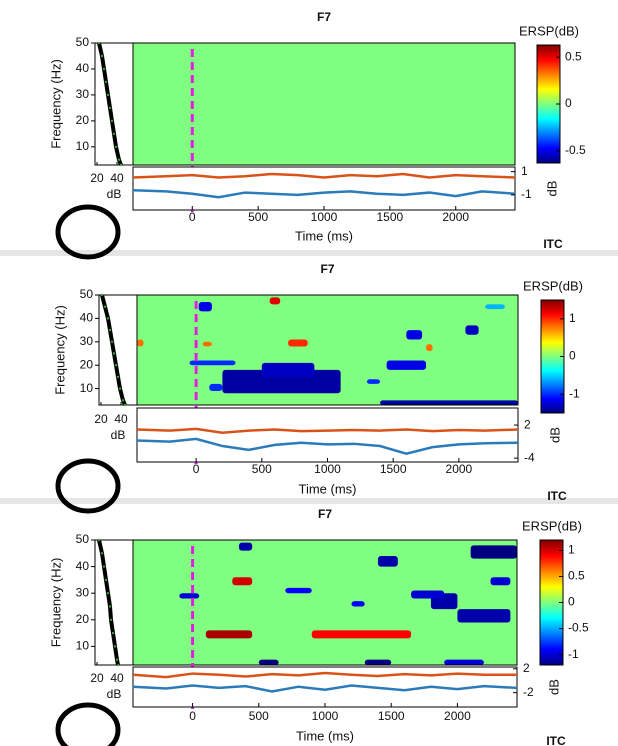 The width and height of the screenshot is (618, 746). What do you see at coordinates (554, 435) in the screenshot?
I see `margin-y-label: dB` at bounding box center [554, 435].